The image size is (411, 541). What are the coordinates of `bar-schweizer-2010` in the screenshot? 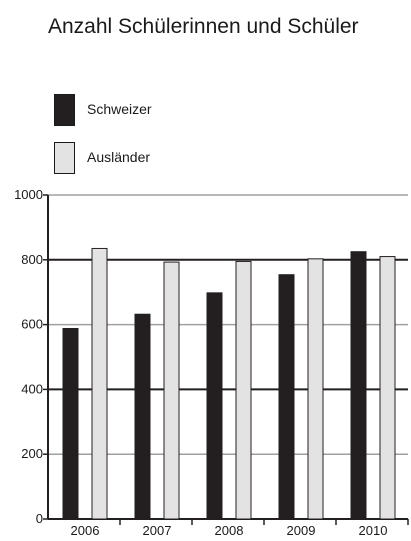 It's located at (358, 385).